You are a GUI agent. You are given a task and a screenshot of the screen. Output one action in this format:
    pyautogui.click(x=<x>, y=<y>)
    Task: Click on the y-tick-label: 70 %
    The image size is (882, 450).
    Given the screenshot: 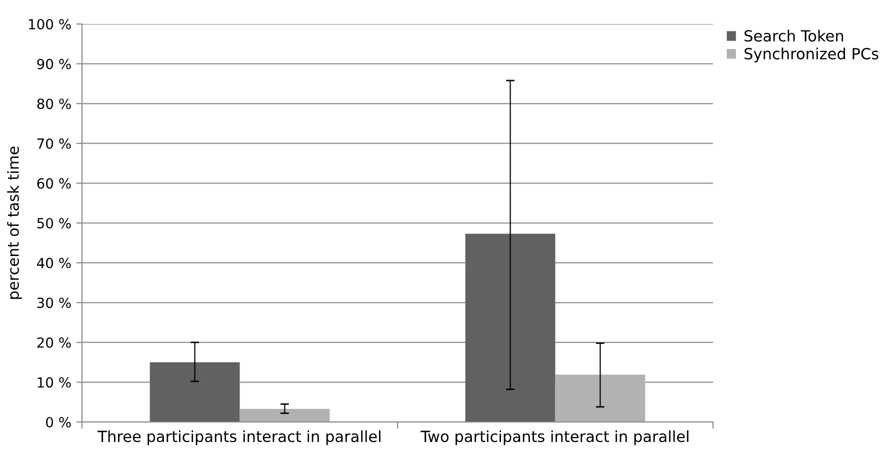 What is the action you would take?
    pyautogui.click(x=54, y=143)
    